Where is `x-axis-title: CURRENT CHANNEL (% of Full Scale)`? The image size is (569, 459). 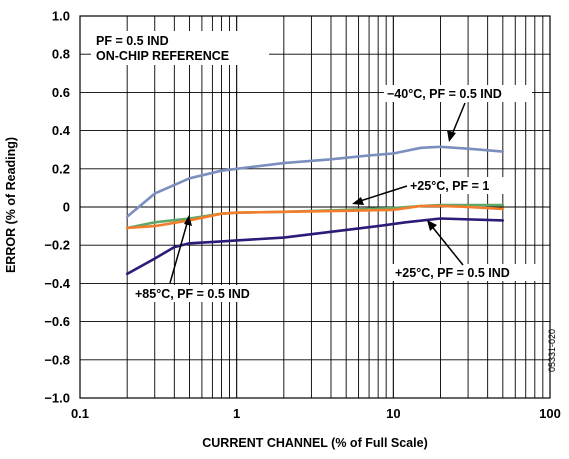 x-axis-title: CURRENT CHANNEL (% of Full Scale) is located at coordinates (314, 443).